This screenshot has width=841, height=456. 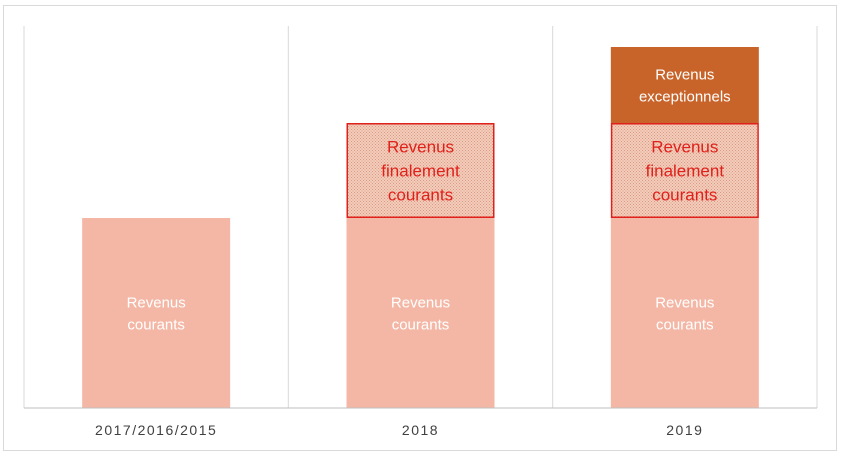 What do you see at coordinates (420, 430) in the screenshot?
I see `x-tick-label: 2018` at bounding box center [420, 430].